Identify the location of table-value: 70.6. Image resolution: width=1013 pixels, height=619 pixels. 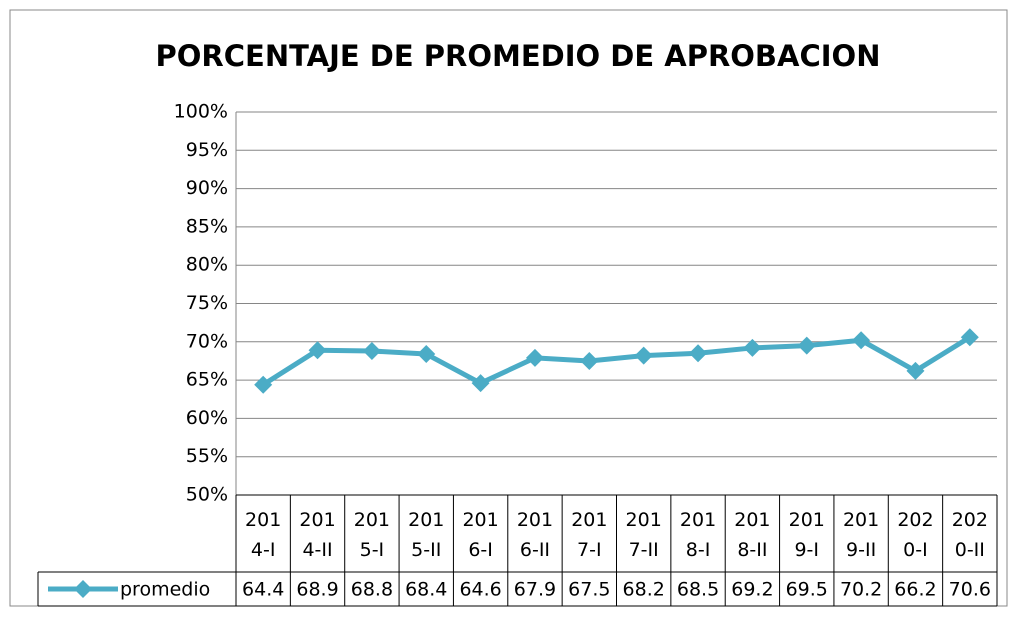
(970, 590).